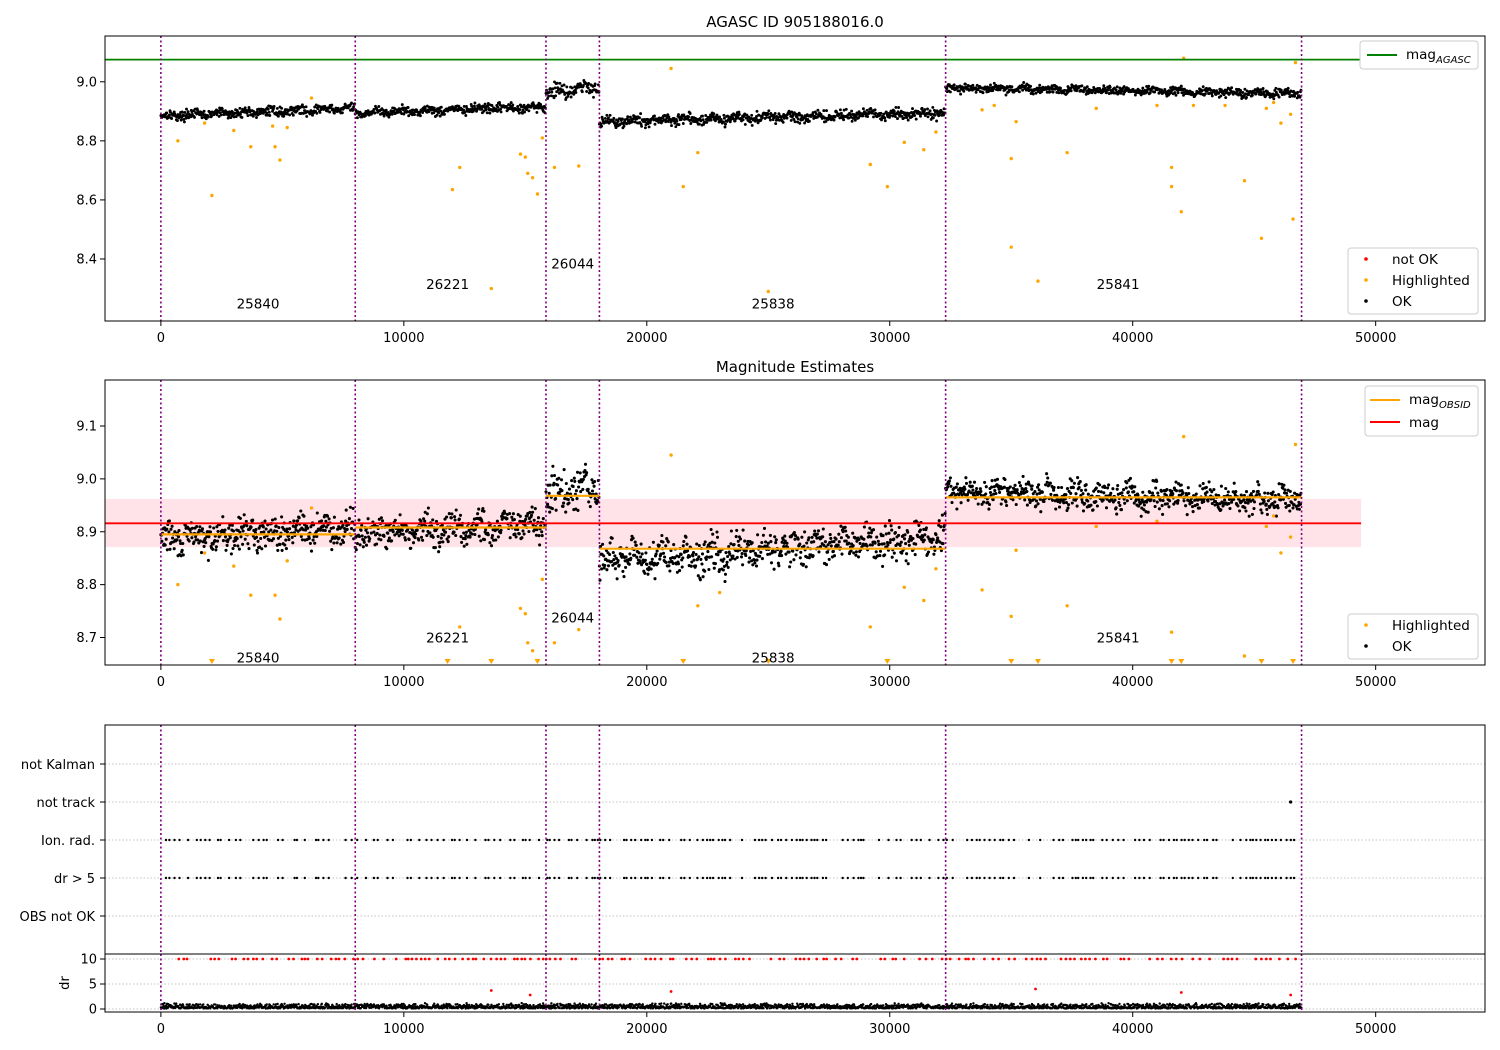  What do you see at coordinates (646, 338) in the screenshot?
I see `x-tick-label: 20000` at bounding box center [646, 338].